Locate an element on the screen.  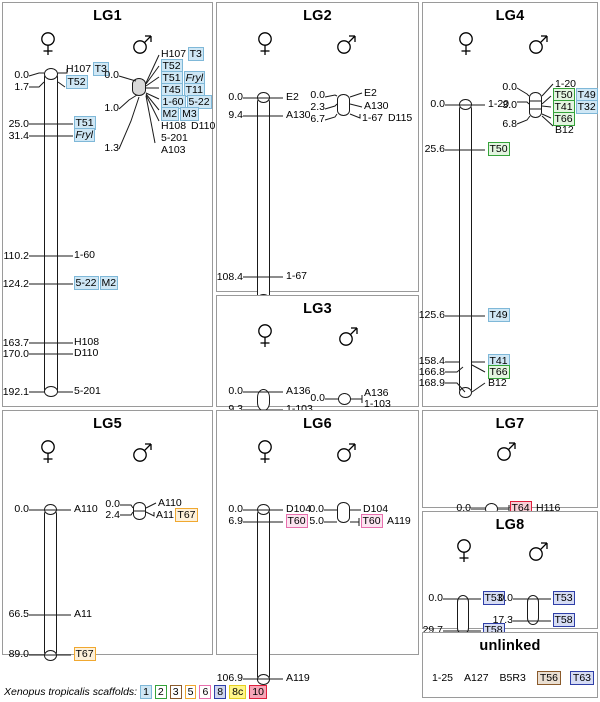
marker-name-boxed: M3 is located at coordinates (189, 114).